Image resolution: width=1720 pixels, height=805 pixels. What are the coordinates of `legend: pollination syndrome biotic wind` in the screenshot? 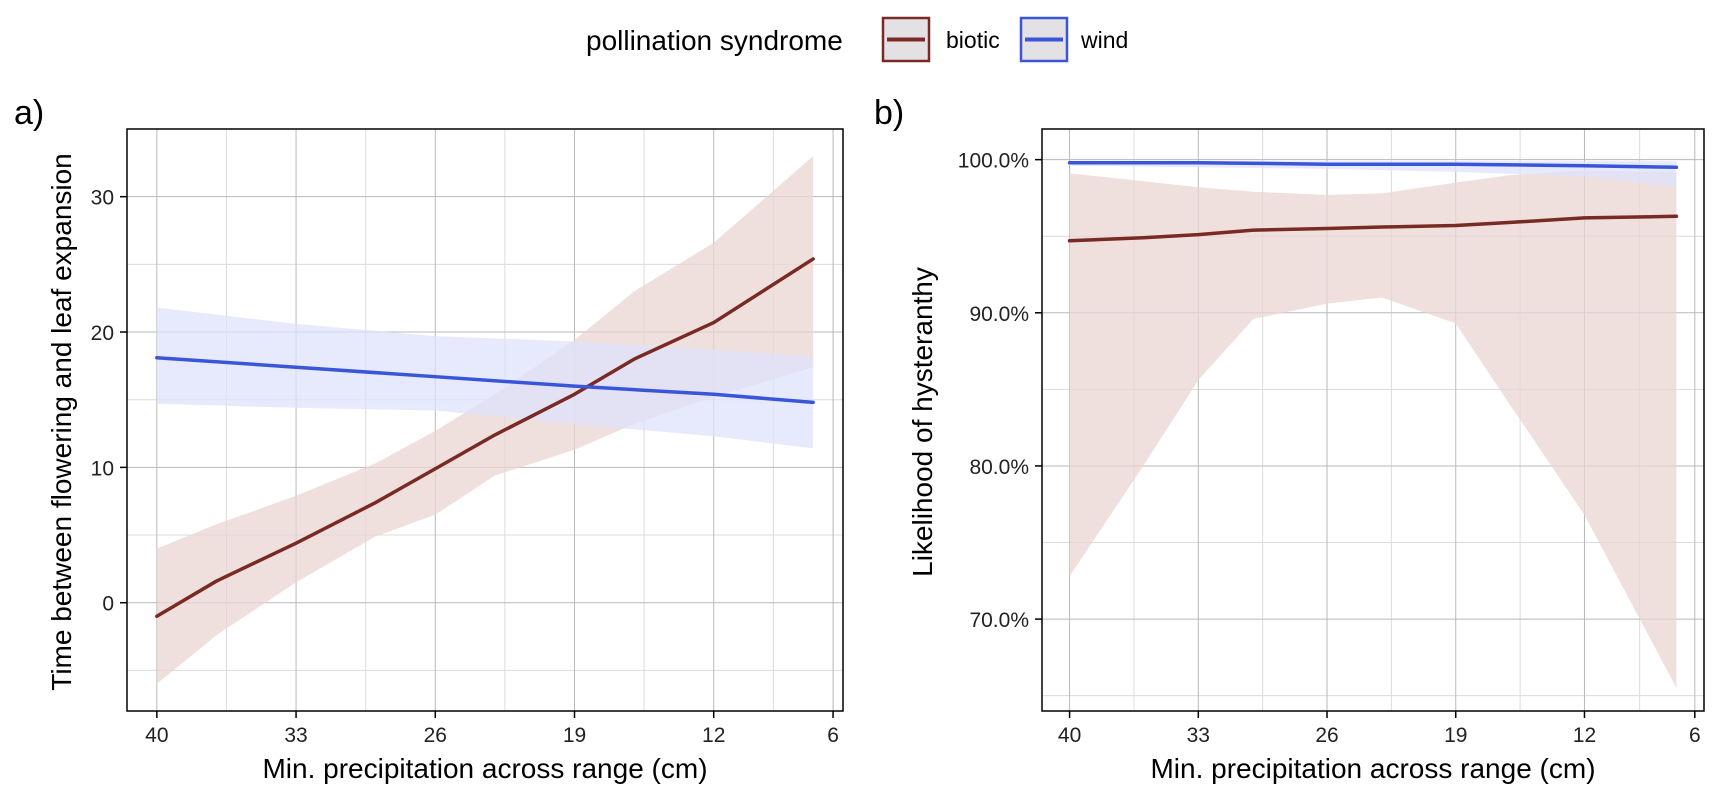 It's located at (857, 39).